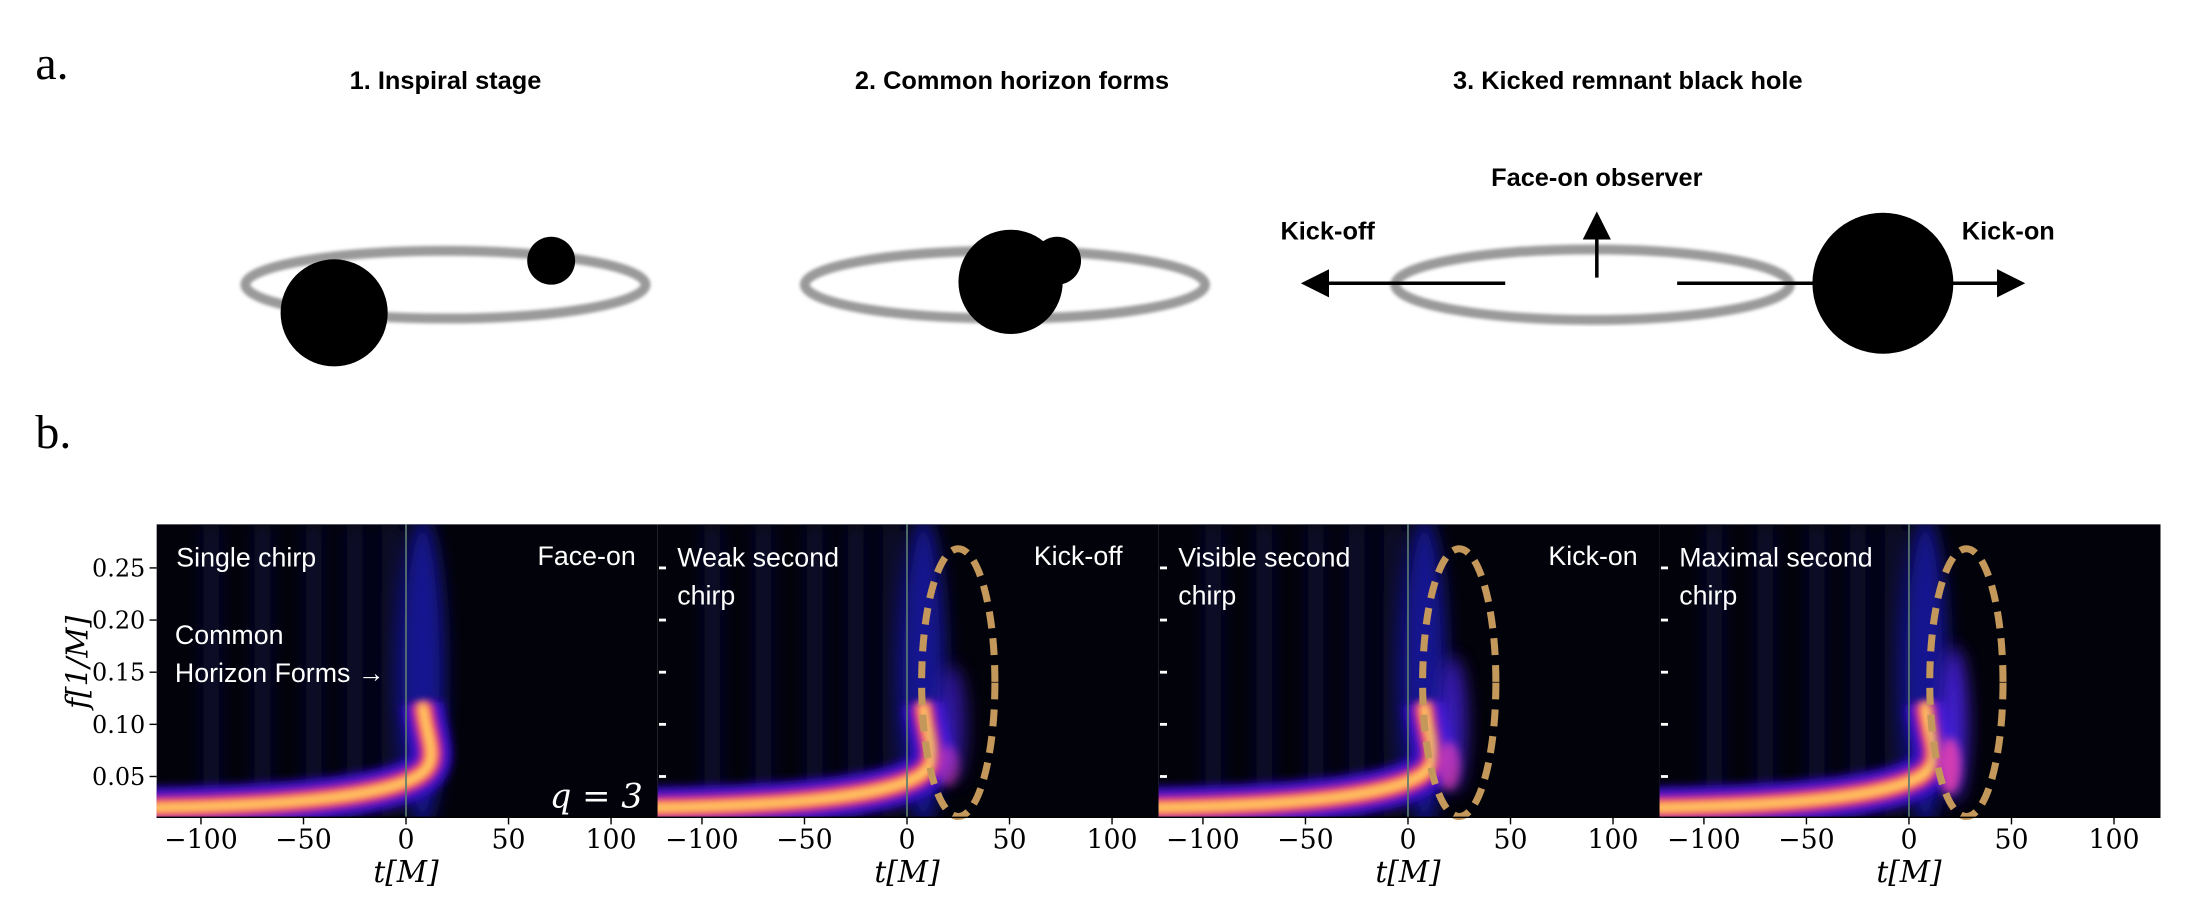 This screenshot has width=2210, height=916. Describe the element at coordinates (280, 673) in the screenshot. I see `note: Horizon Forms →` at that location.